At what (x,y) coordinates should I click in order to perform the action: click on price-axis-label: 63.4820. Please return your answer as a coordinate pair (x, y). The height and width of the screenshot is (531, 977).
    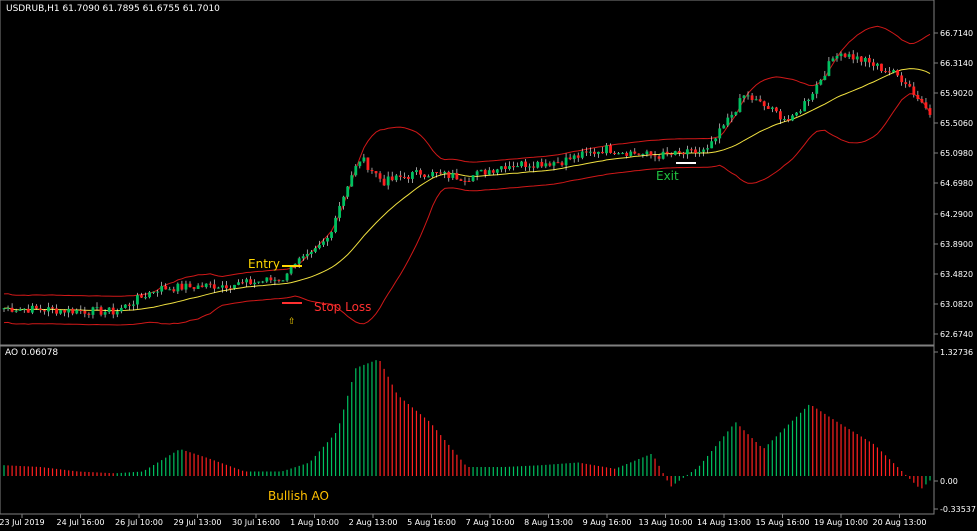
    Looking at the image, I should click on (956, 274).